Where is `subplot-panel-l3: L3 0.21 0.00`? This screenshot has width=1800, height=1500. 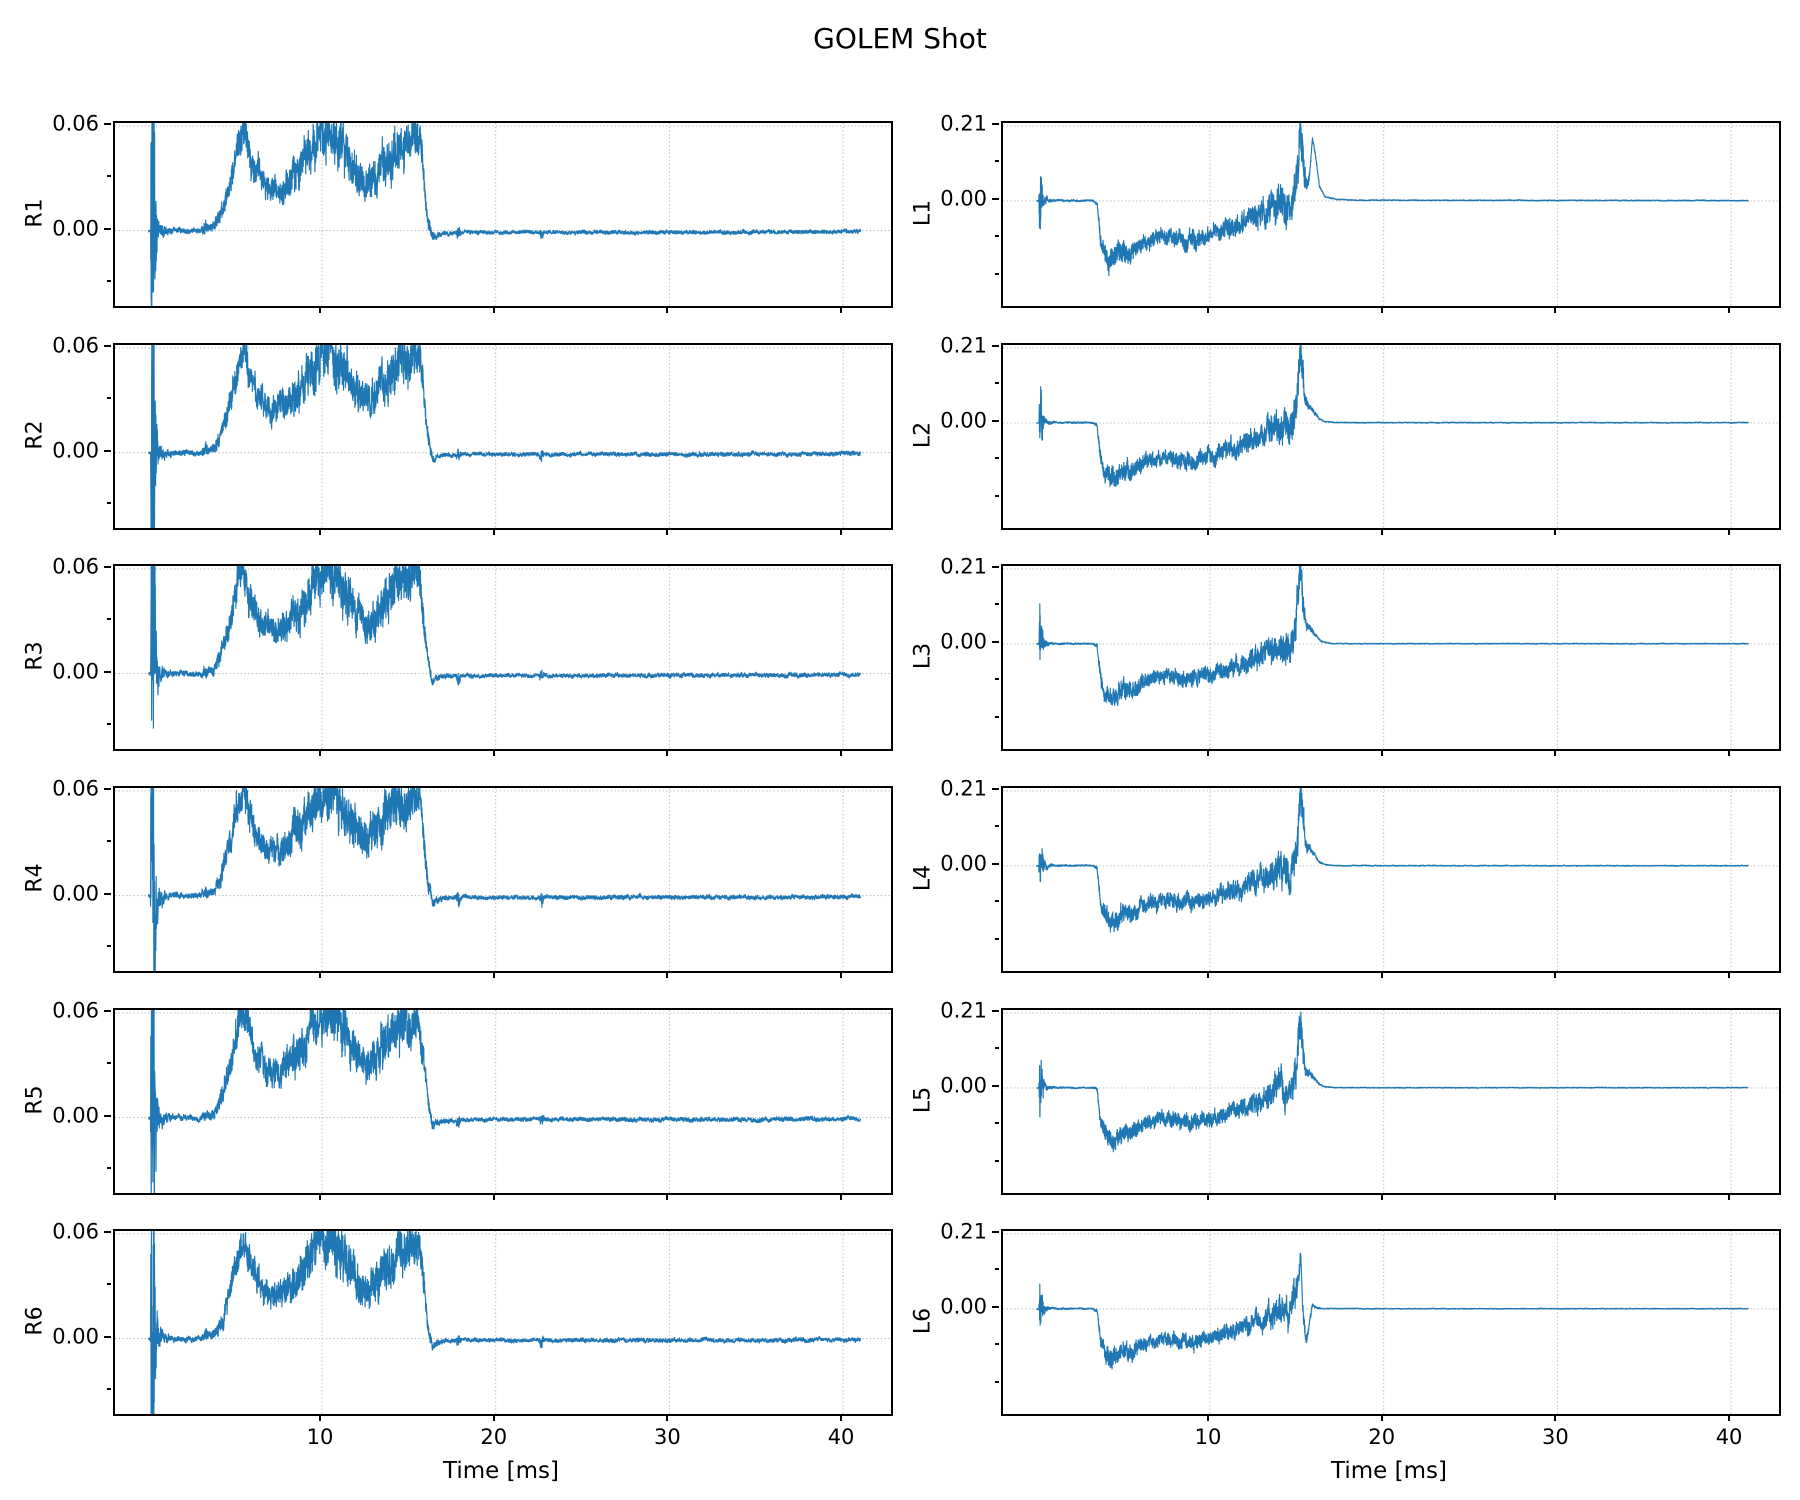 subplot-panel-l3: L3 0.21 0.00 is located at coordinates (1346, 656).